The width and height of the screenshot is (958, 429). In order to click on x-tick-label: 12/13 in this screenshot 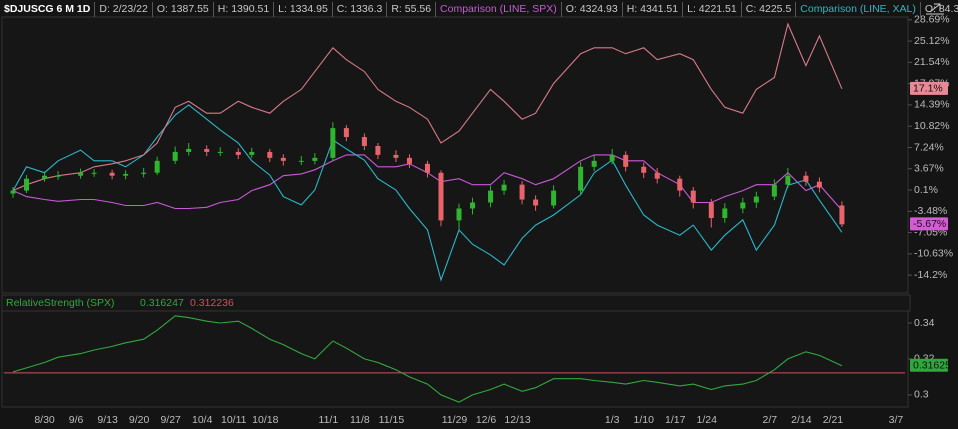, I will do `click(517, 420)`.